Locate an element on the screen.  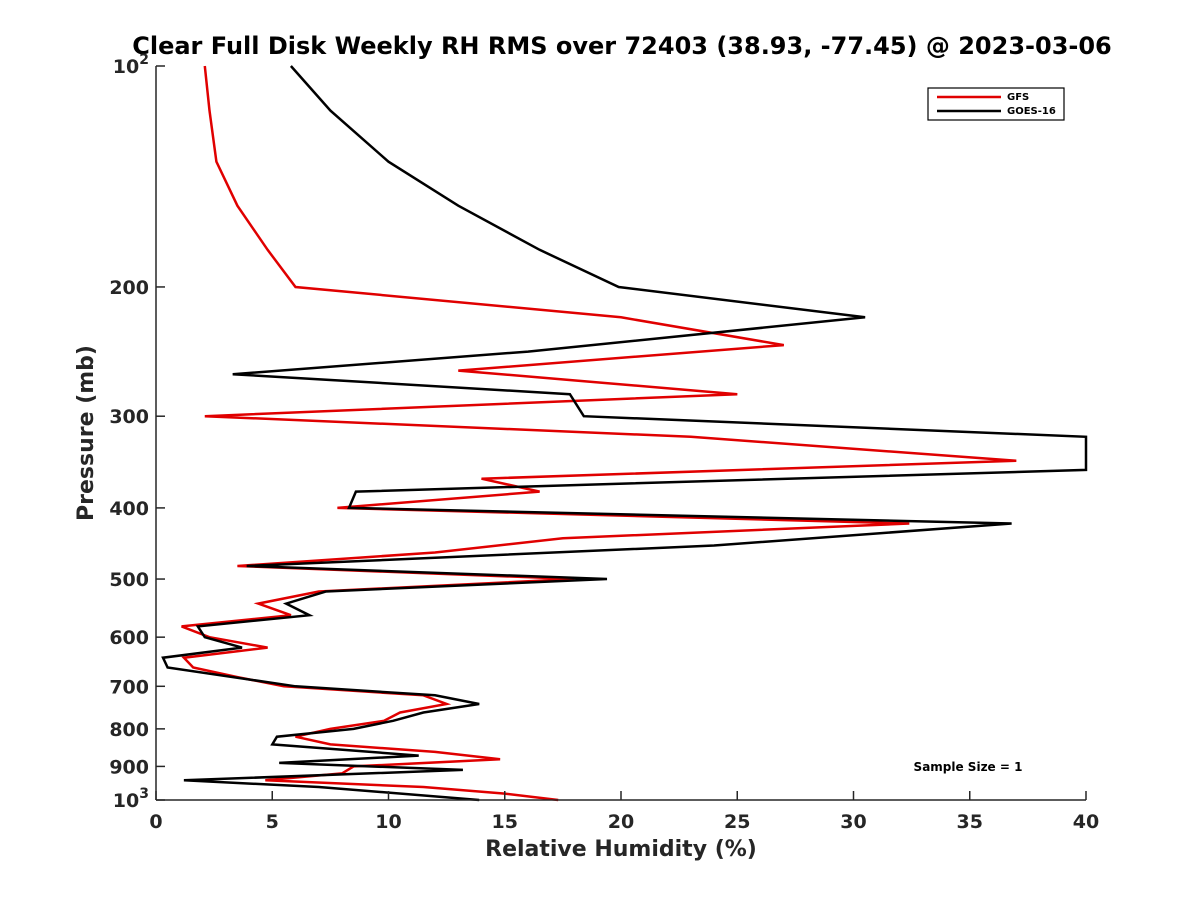
y-tick-label: 700 is located at coordinates (129, 687).